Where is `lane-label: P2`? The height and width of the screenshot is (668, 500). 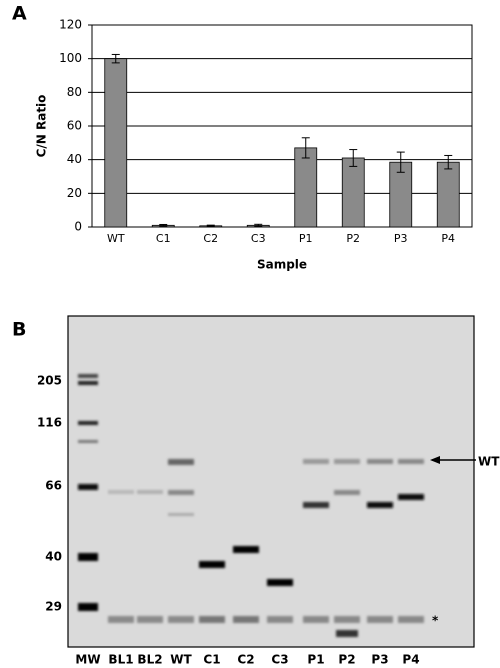 lane-label: P2 is located at coordinates (346, 660).